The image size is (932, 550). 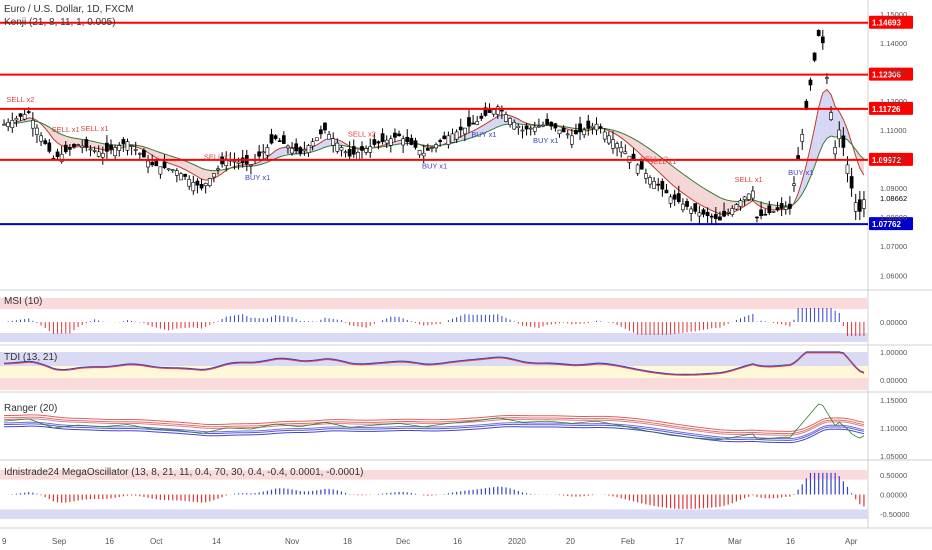 What do you see at coordinates (434, 372) in the screenshot?
I see `tdi-mid-band` at bounding box center [434, 372].